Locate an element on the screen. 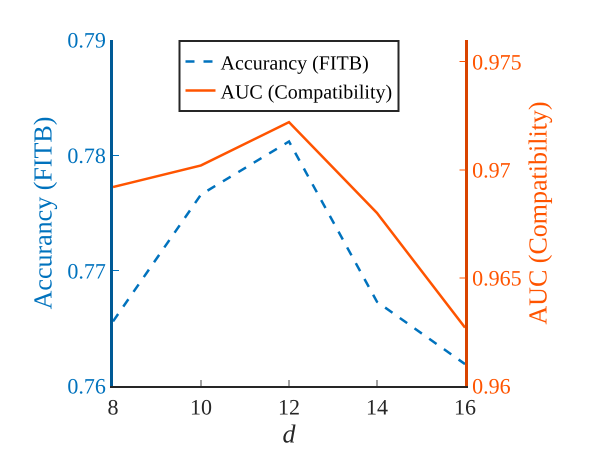  y2-tick-label: 0.965 is located at coordinates (497, 278).